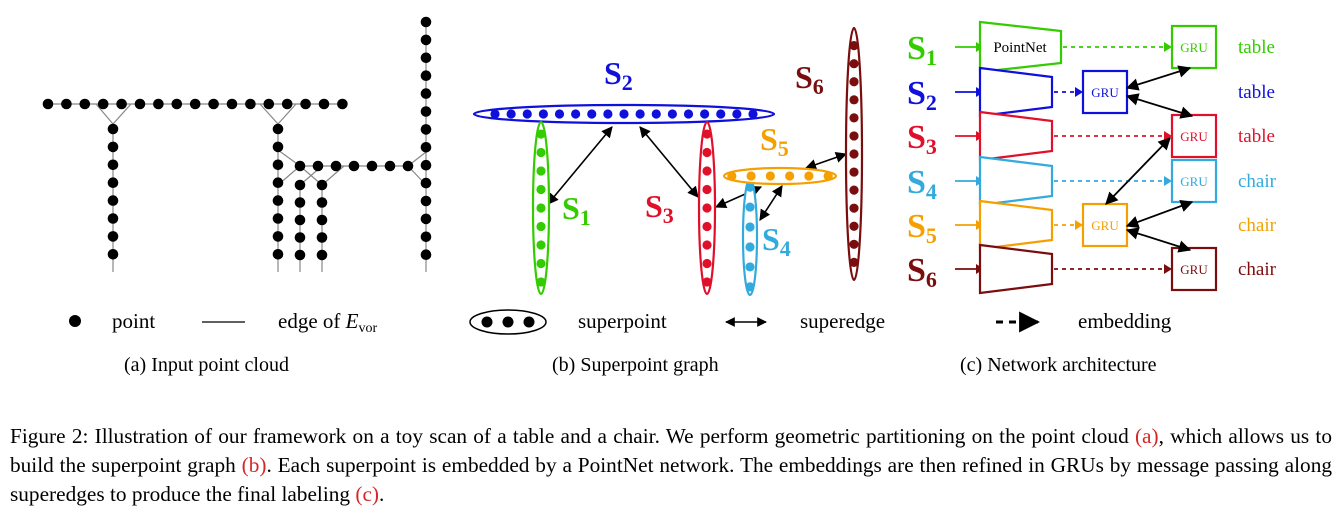  What do you see at coordinates (842, 321) in the screenshot?
I see `superedge-legend-label: superedge` at bounding box center [842, 321].